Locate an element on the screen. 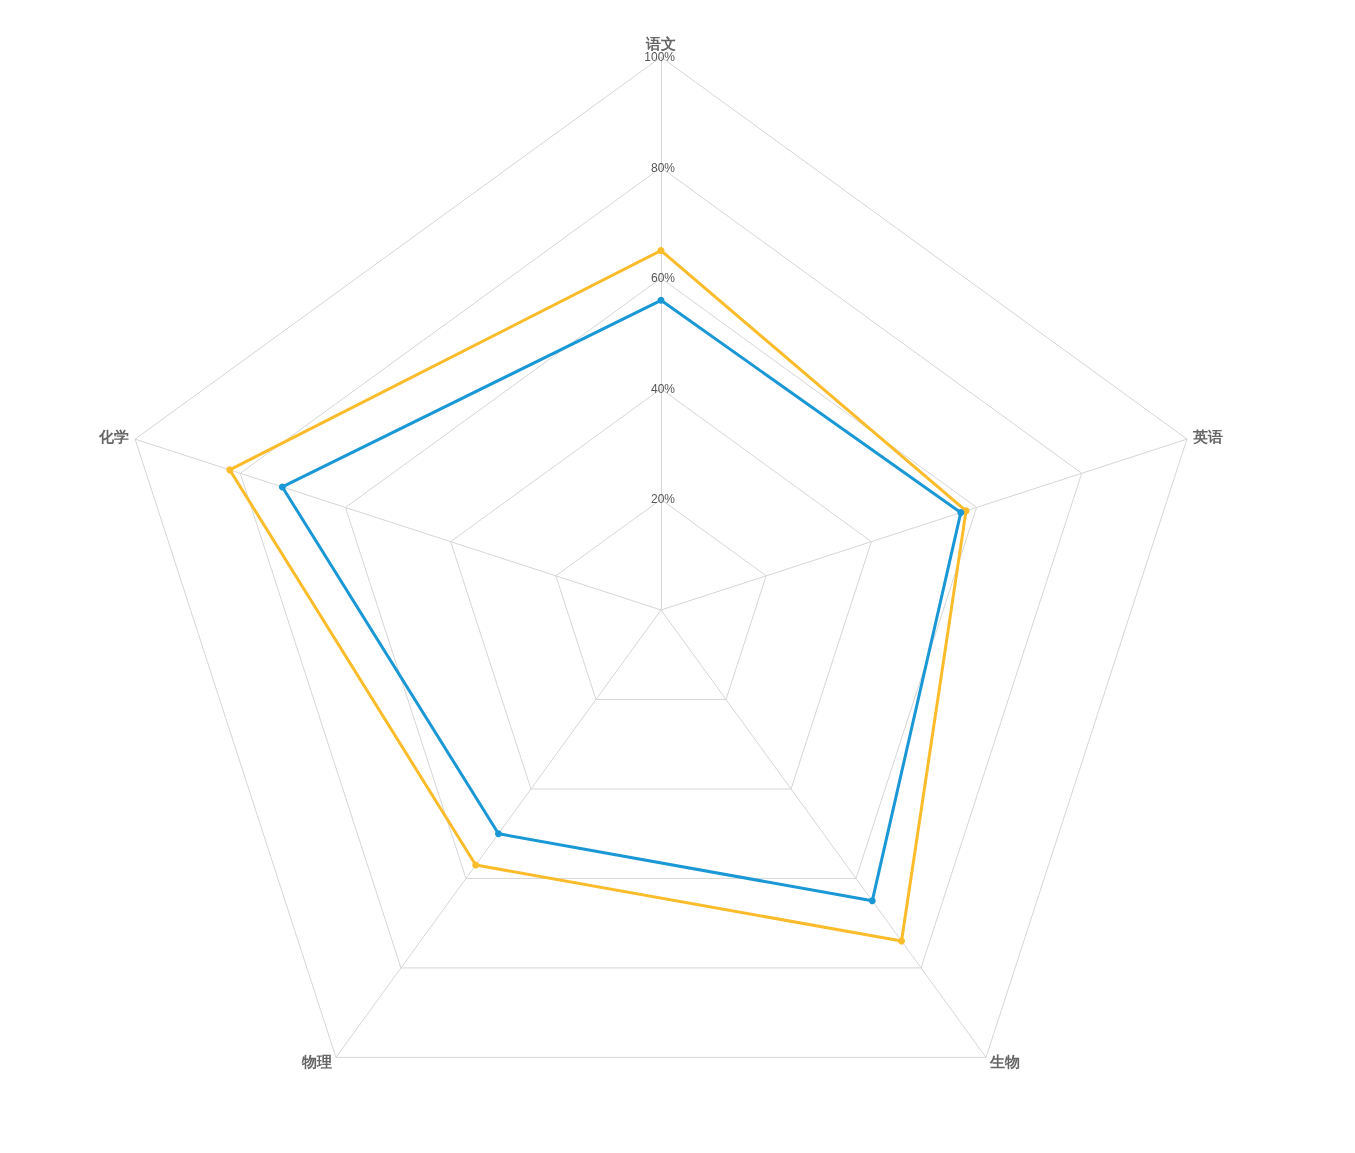  y-tick-label: 80% is located at coordinates (663, 167).